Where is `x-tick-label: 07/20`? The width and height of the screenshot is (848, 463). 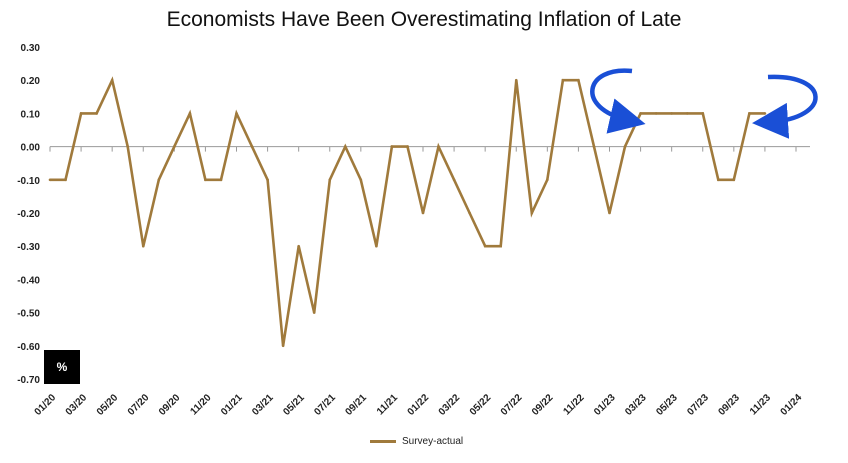
x-tick-label: 07/20 is located at coordinates (139, 405).